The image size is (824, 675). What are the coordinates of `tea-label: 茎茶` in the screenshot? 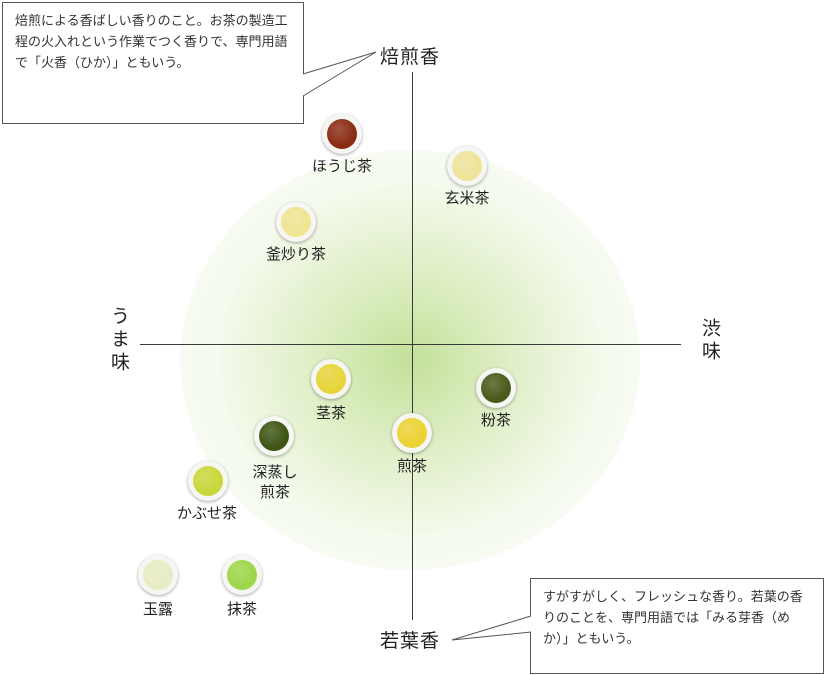 It's located at (330, 413).